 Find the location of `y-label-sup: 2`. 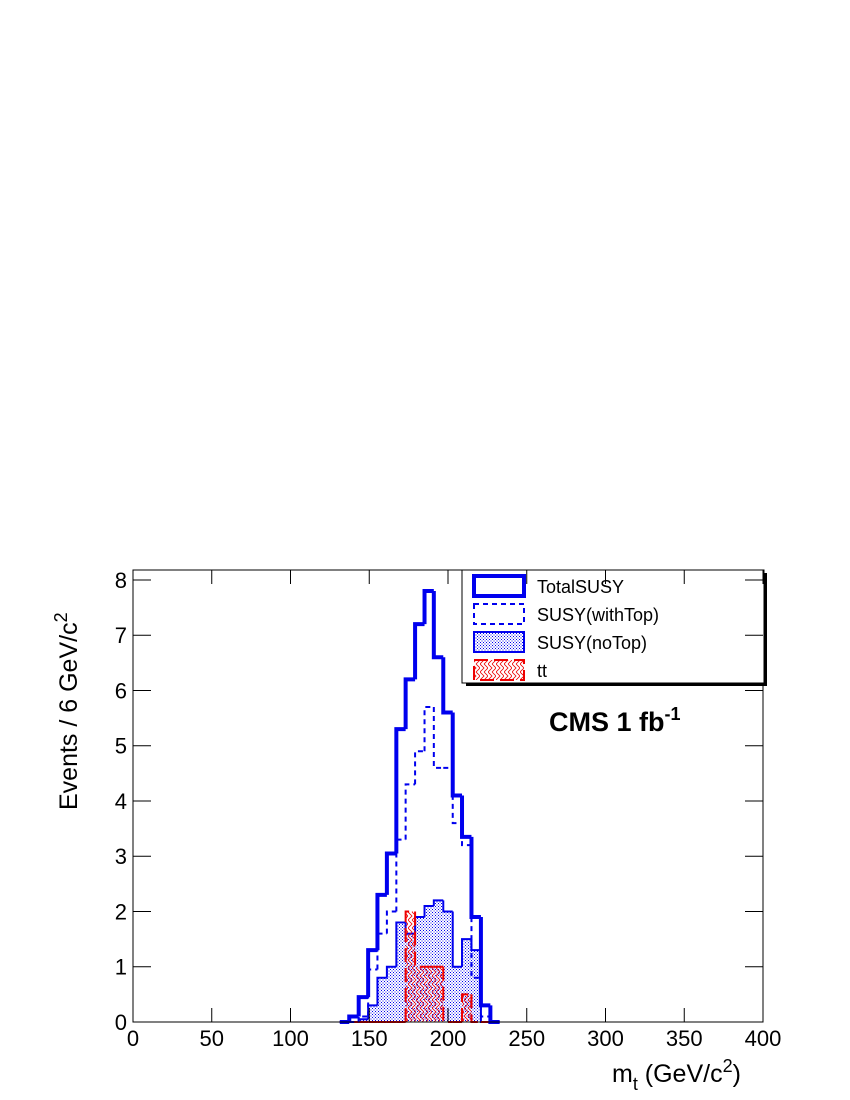

y-label-sup: 2 is located at coordinates (61, 617).